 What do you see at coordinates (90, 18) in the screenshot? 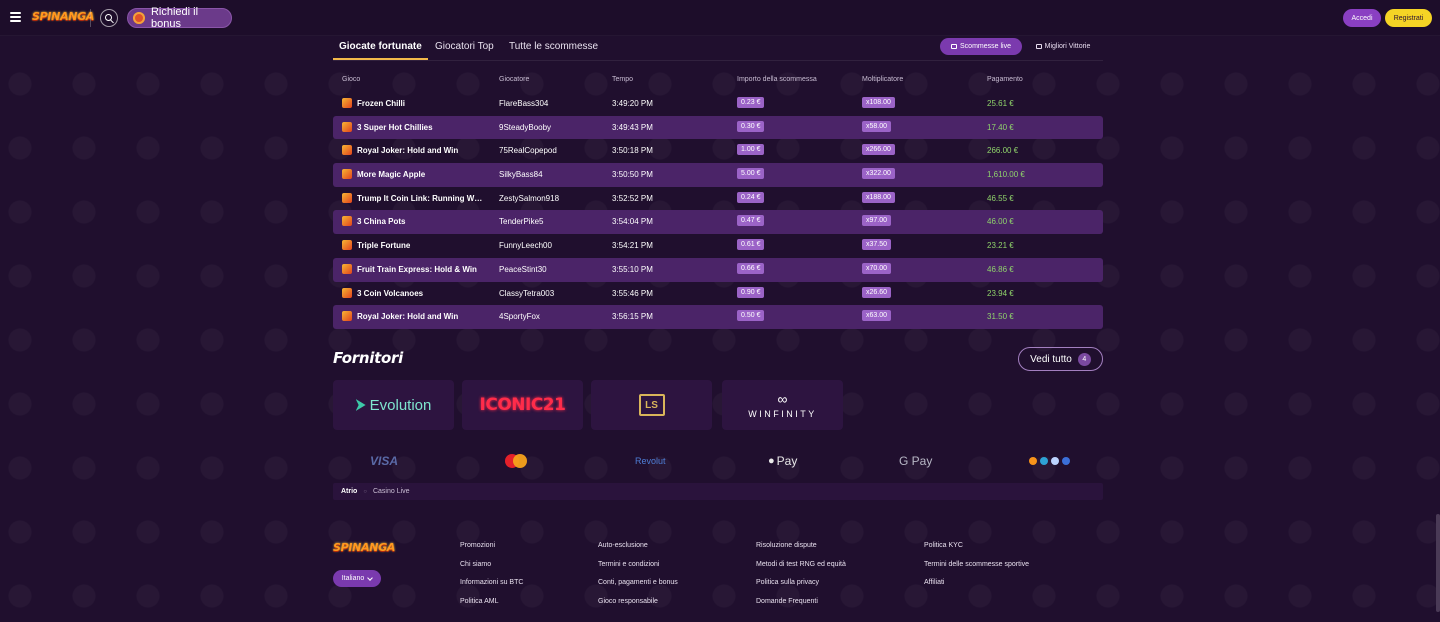
I see `header-divider` at bounding box center [90, 18].